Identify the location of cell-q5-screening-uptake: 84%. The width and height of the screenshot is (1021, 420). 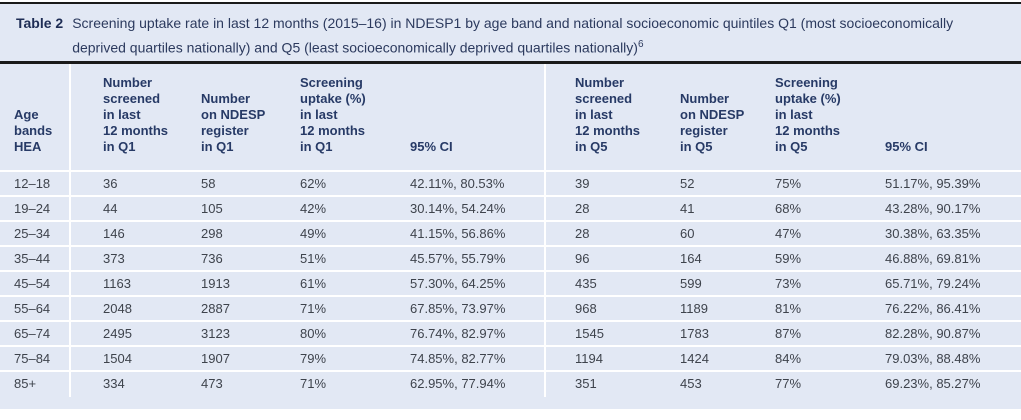
(788, 358).